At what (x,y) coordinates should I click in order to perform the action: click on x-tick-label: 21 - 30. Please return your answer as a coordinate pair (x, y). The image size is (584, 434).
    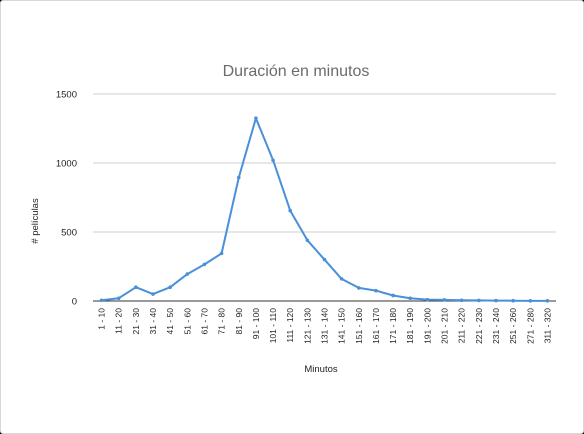
    Looking at the image, I should click on (136, 321).